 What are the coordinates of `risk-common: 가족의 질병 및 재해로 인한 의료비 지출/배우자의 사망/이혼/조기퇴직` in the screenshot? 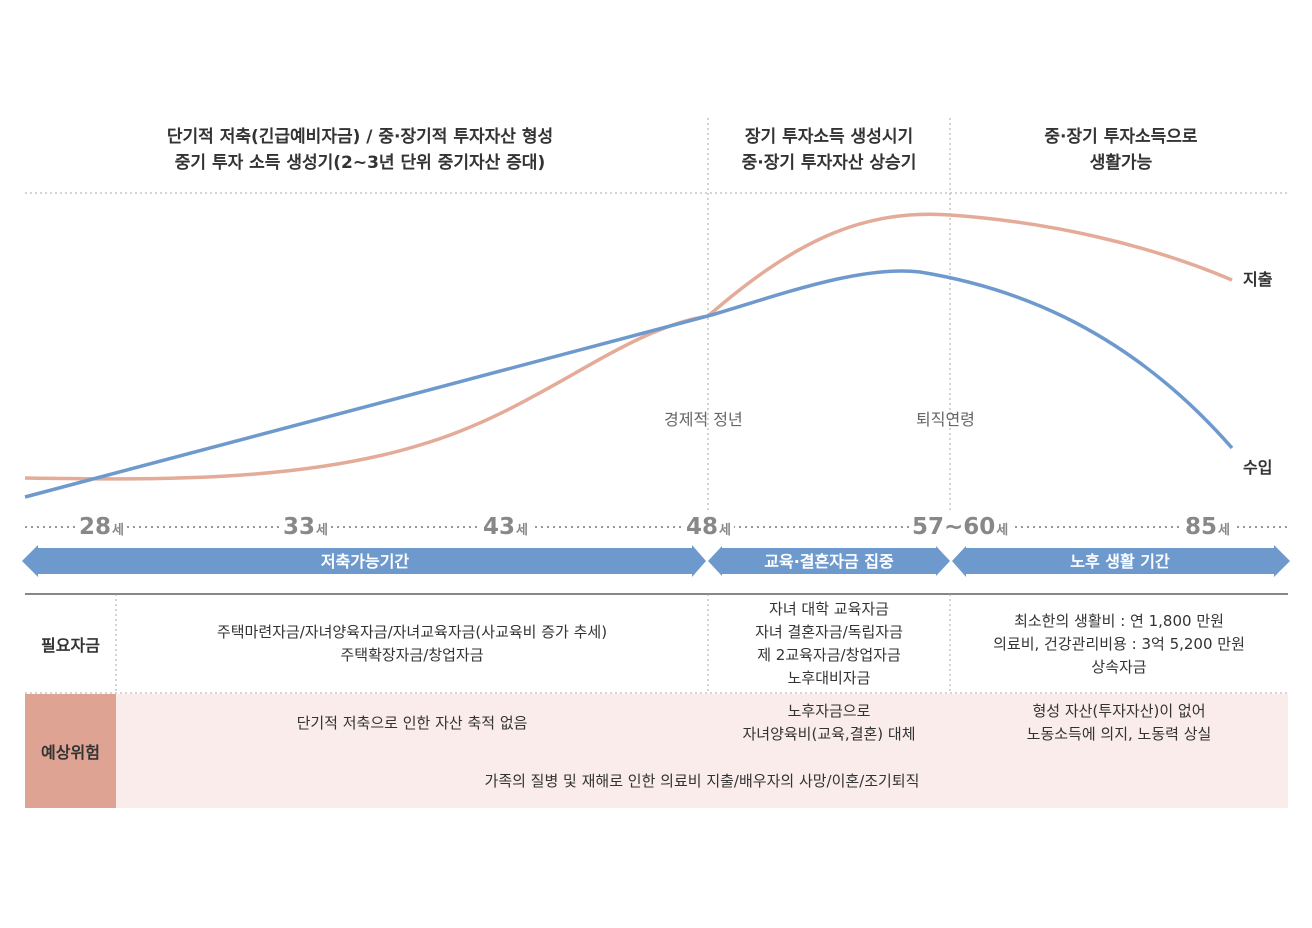 It's located at (702, 781).